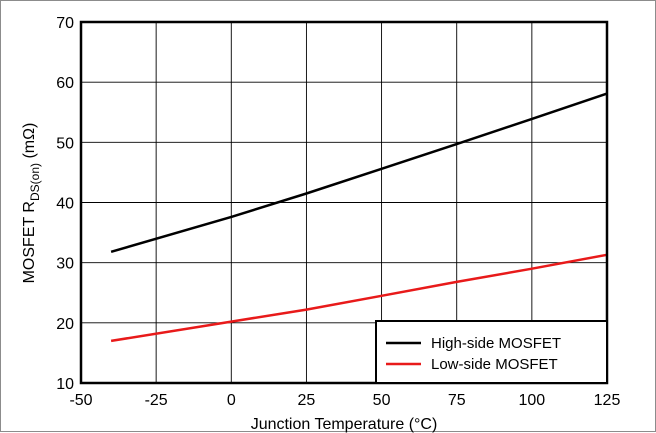 The image size is (656, 433). What do you see at coordinates (80, 400) in the screenshot?
I see `x-tick-label: -50` at bounding box center [80, 400].